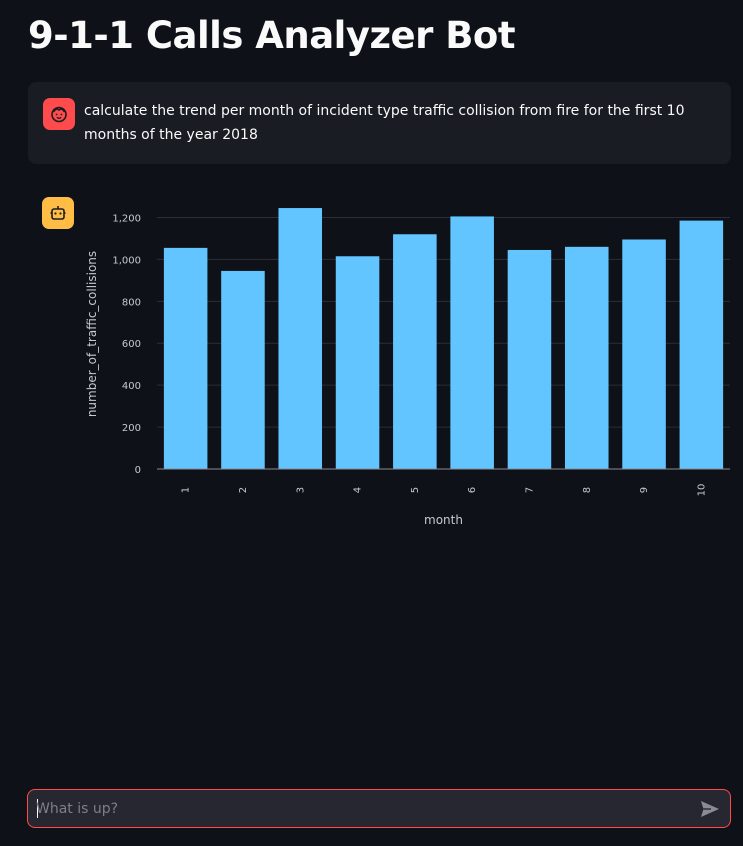 This screenshot has width=743, height=846. I want to click on chat-input, so click(361, 808).